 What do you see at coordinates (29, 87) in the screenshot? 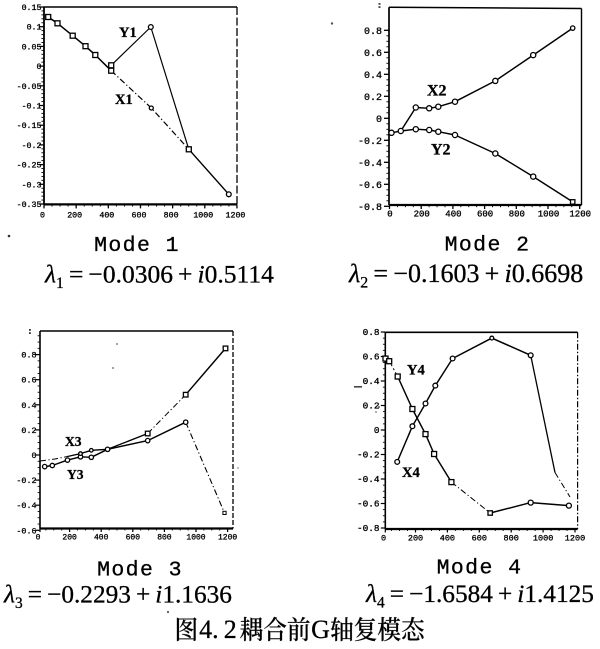
I see `svg-text: -0.05` at bounding box center [29, 87].